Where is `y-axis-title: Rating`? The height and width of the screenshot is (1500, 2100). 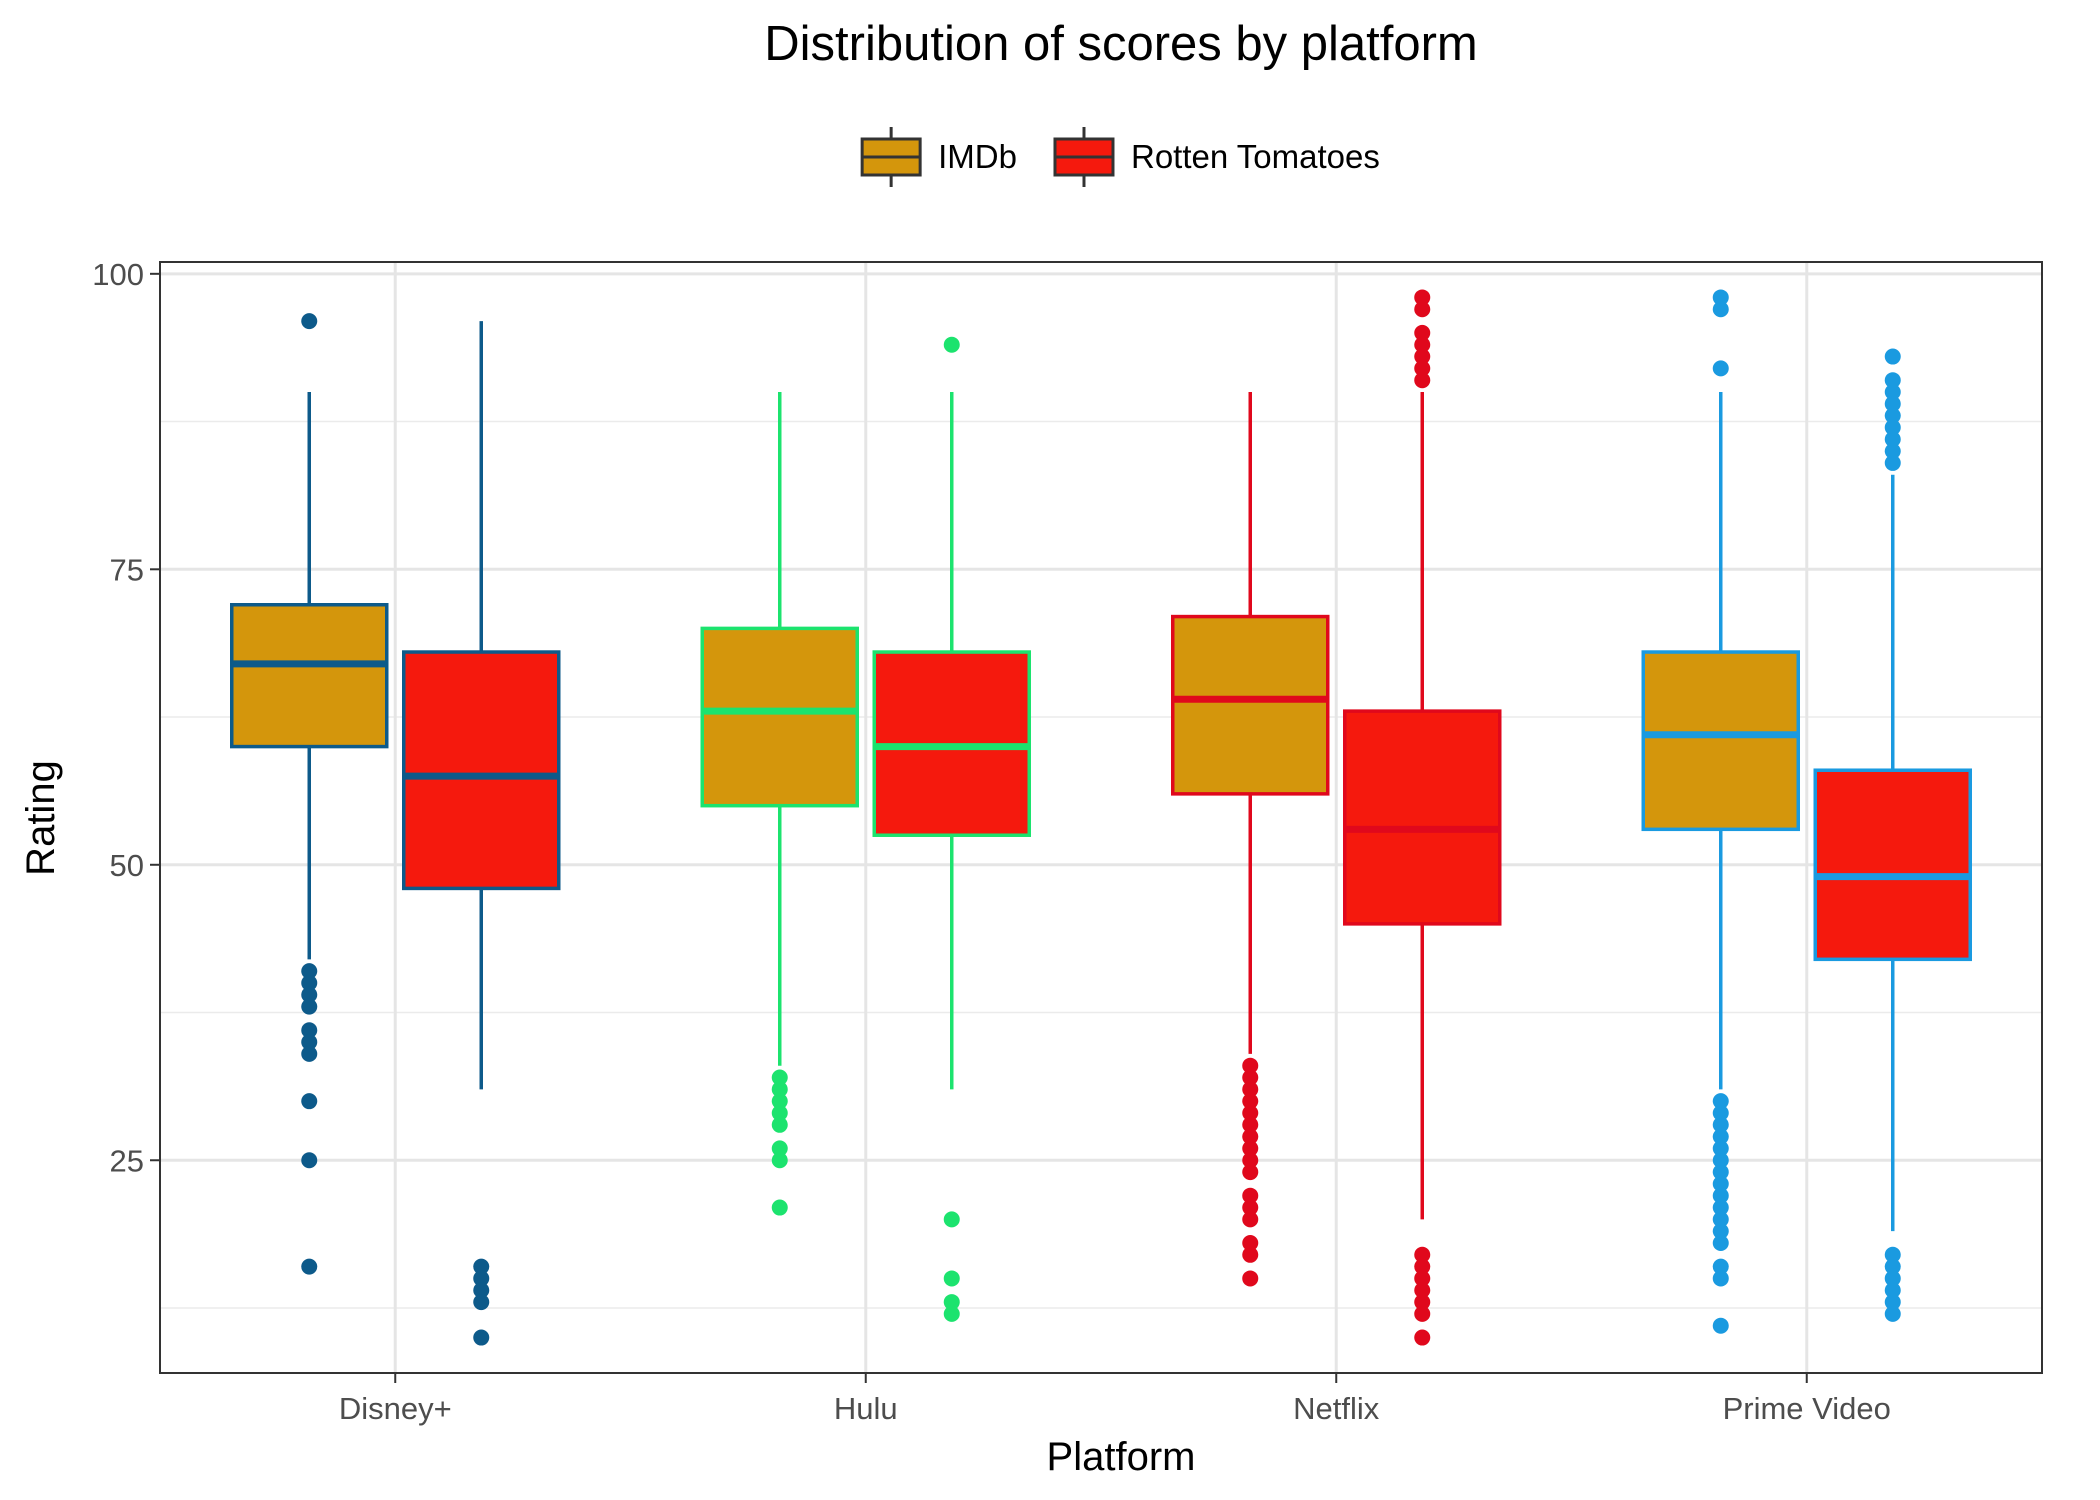 y-axis-title: Rating is located at coordinates (41, 818).